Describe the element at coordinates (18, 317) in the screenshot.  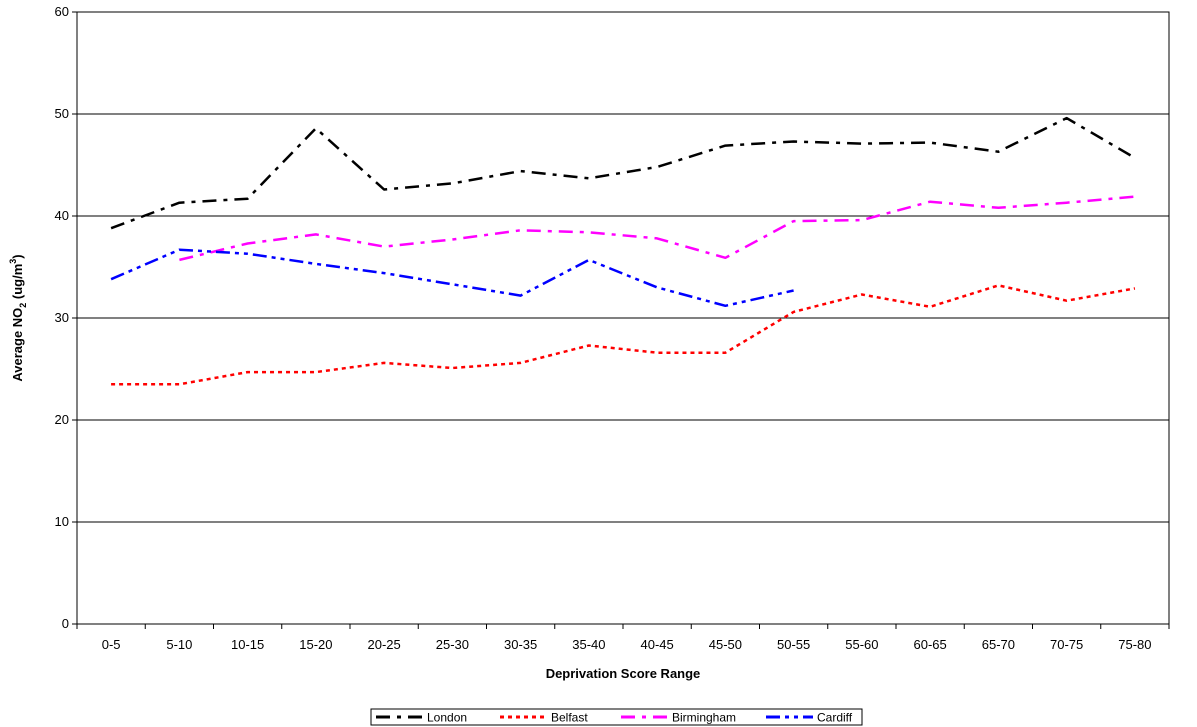
I see `y-axis-title: Average NO2 (ug/m3)` at that location.